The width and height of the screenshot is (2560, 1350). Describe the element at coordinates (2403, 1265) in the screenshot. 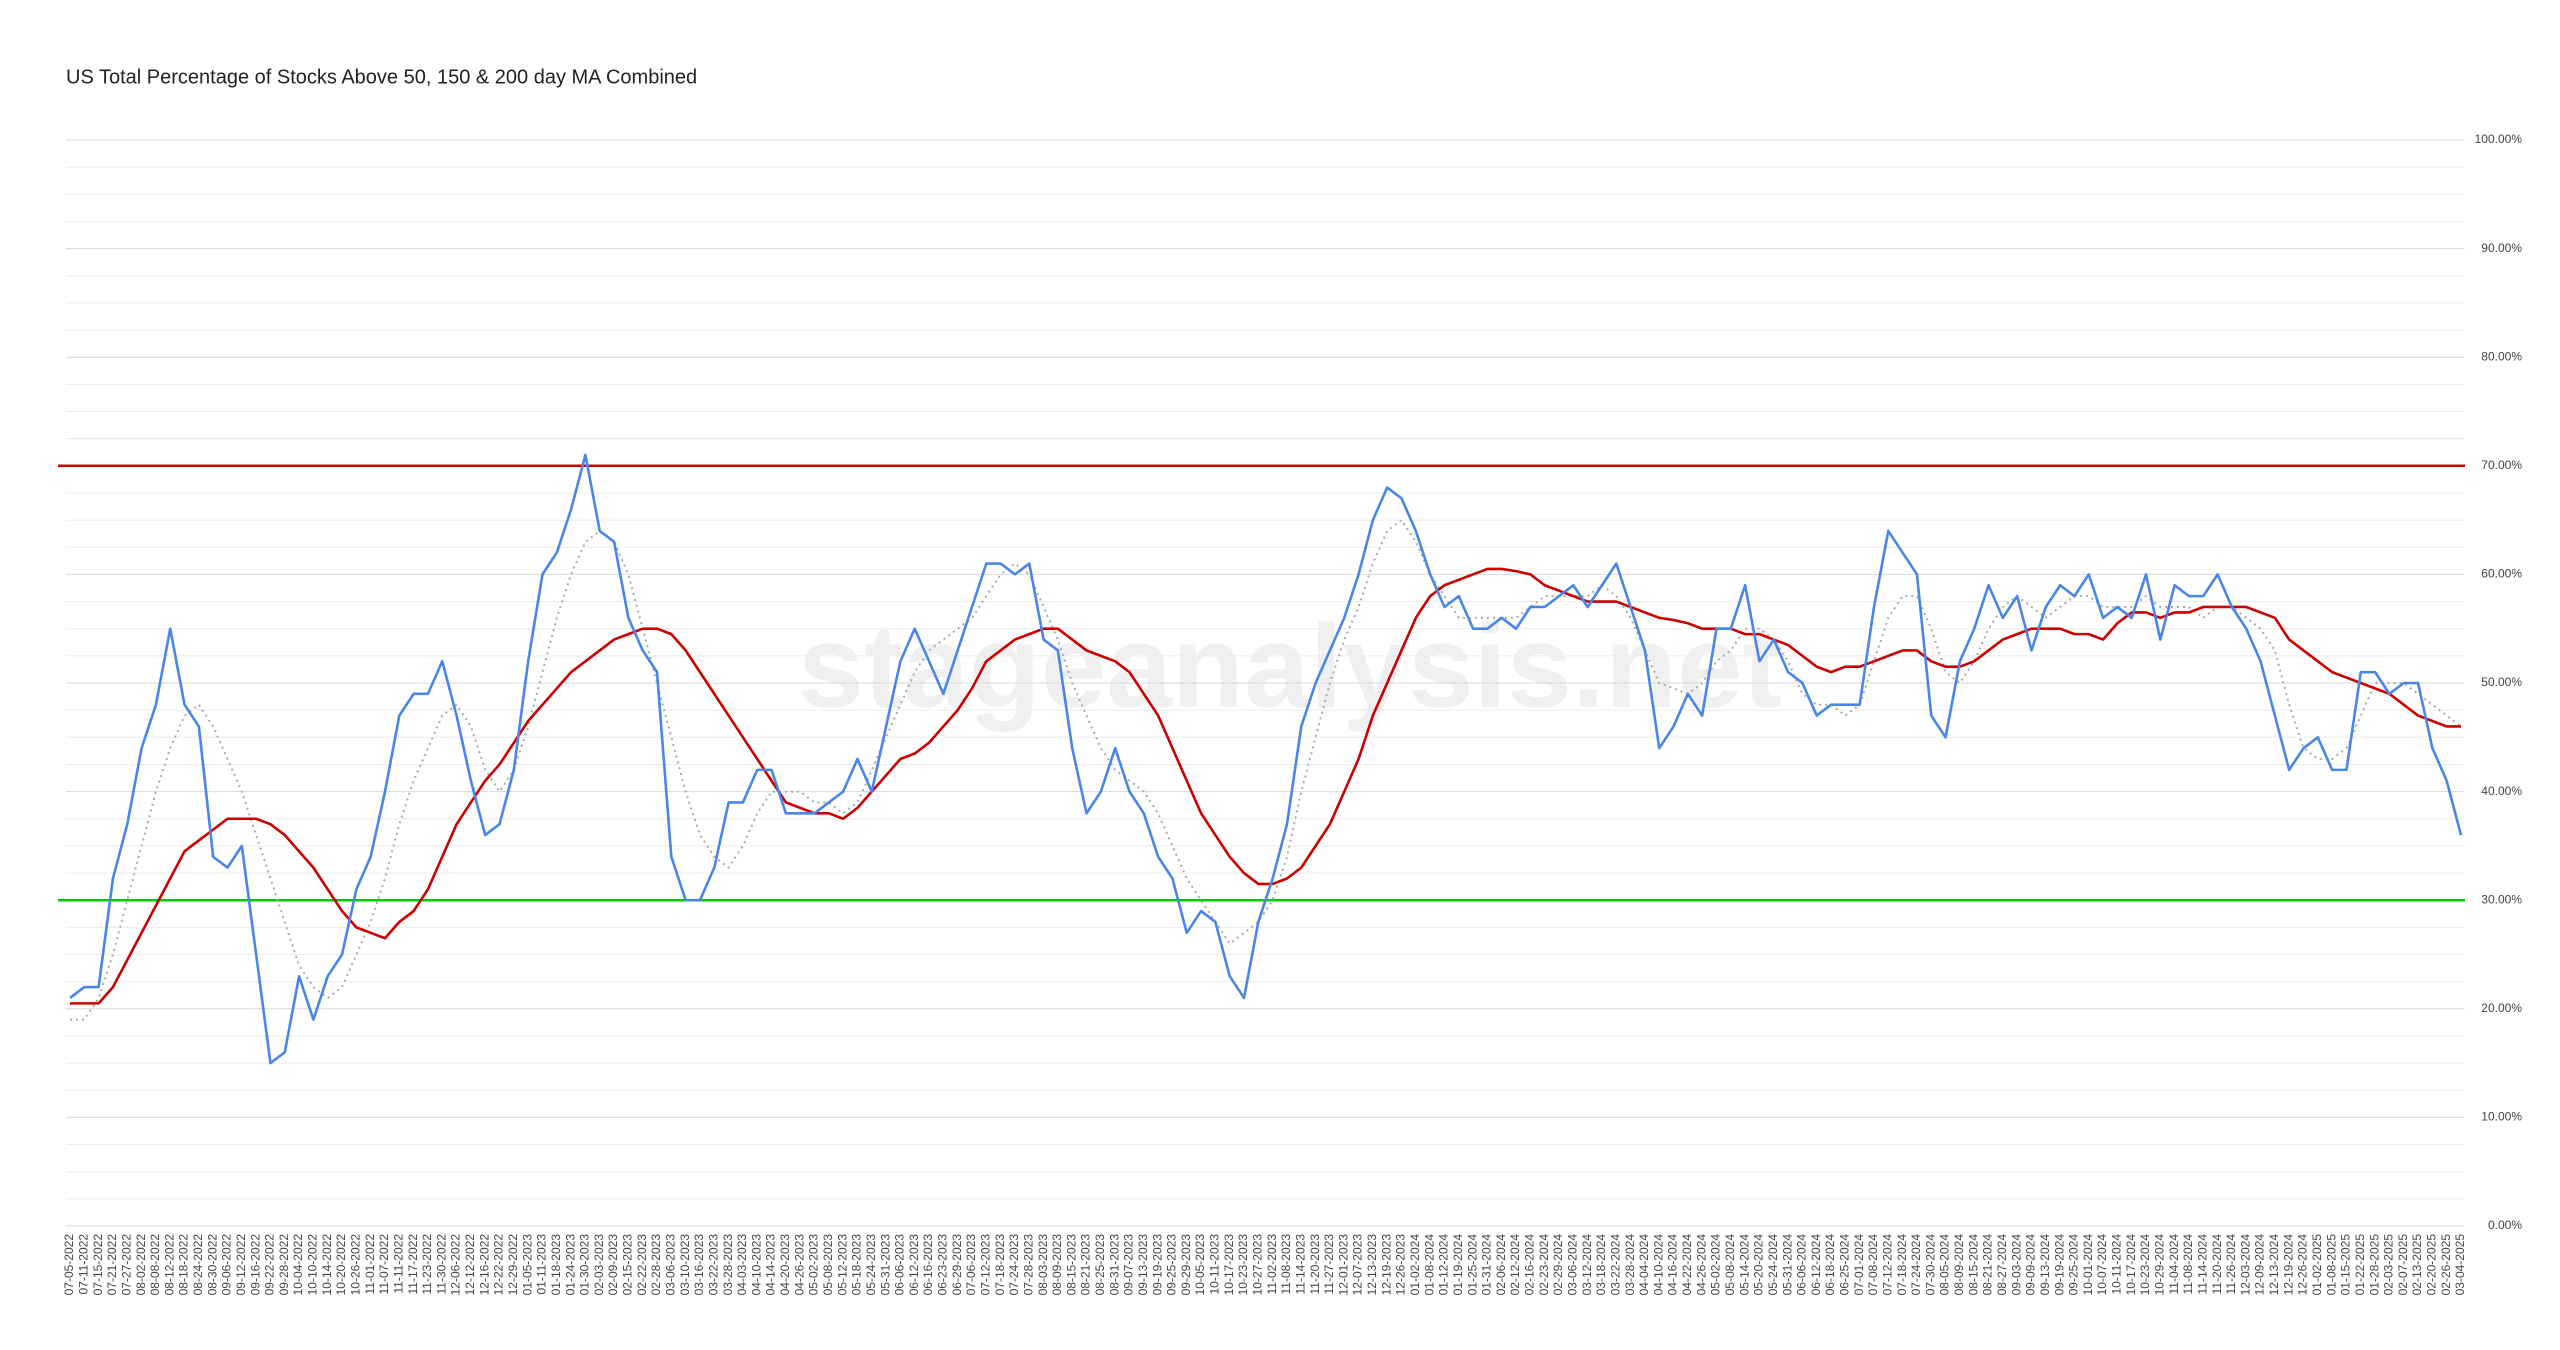

I see `x-tick-label: 02-07-2025` at that location.